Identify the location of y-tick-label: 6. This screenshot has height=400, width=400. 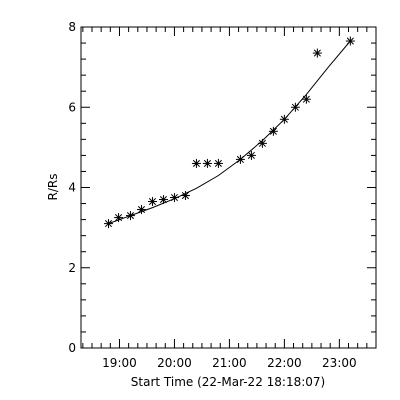
(72, 107).